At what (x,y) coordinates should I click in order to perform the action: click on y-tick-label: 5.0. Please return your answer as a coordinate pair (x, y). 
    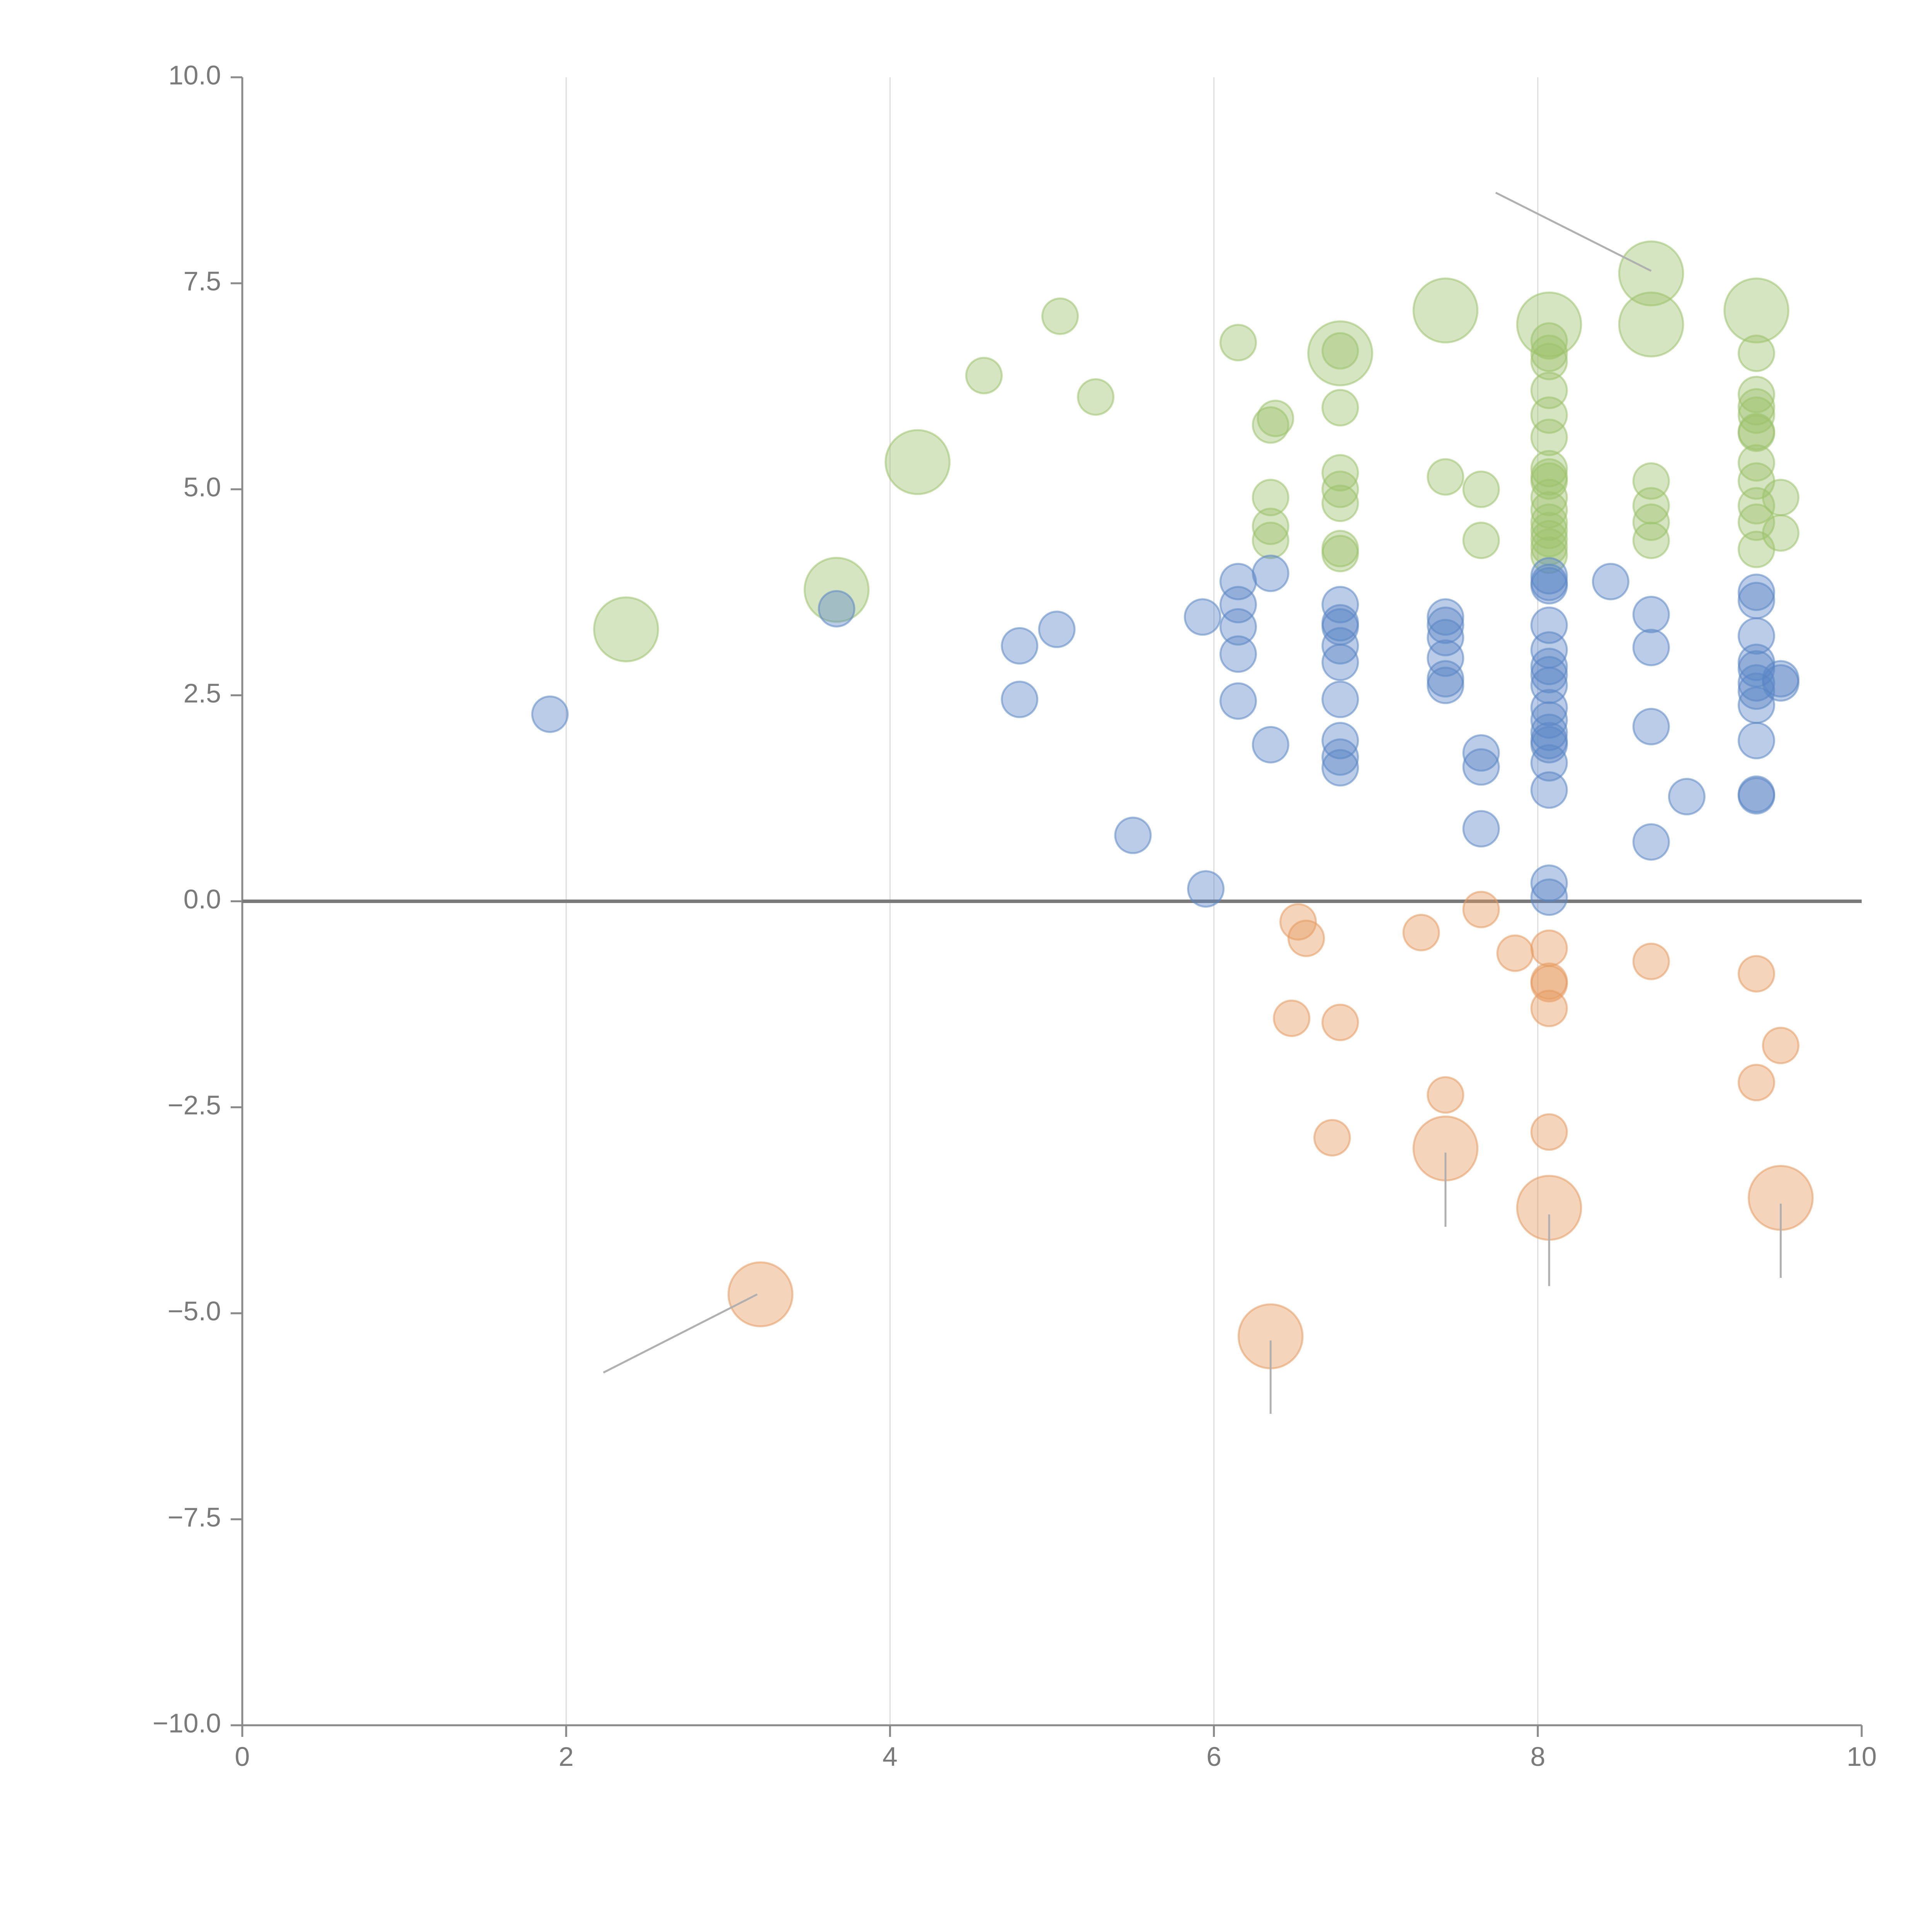
    Looking at the image, I should click on (202, 487).